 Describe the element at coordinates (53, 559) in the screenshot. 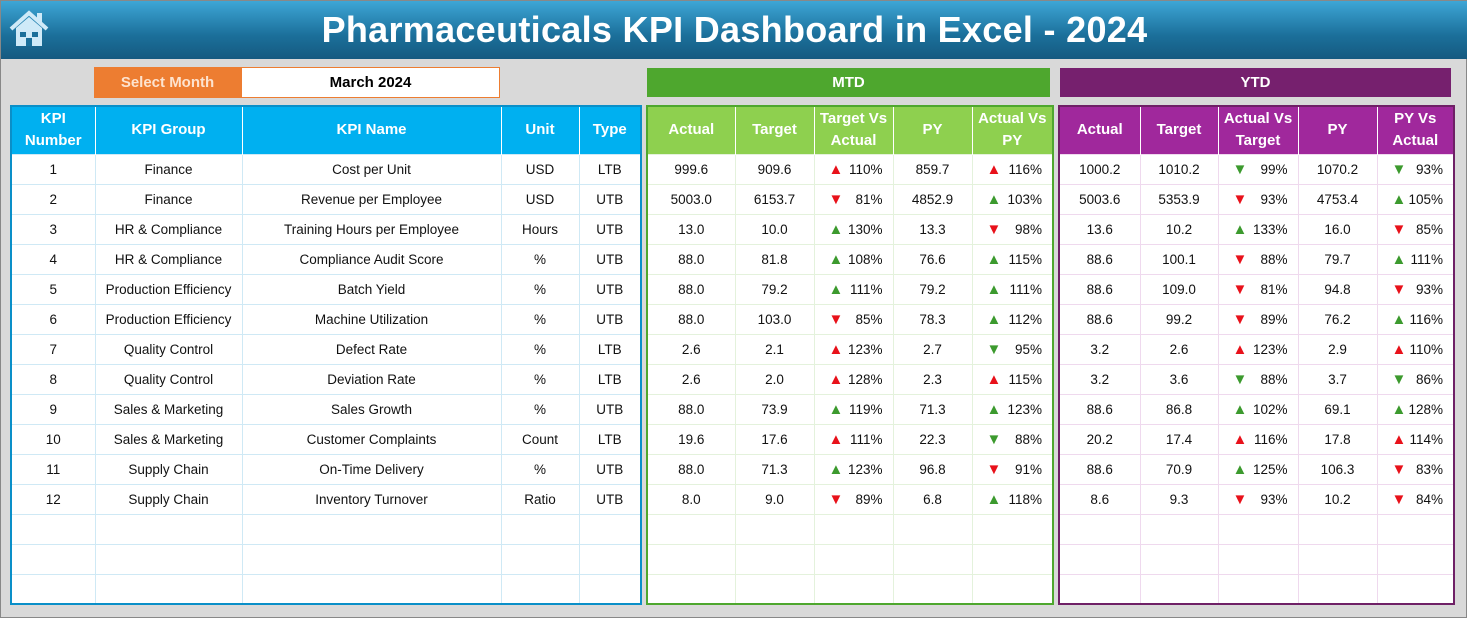

I see `kpi-number-cell` at that location.